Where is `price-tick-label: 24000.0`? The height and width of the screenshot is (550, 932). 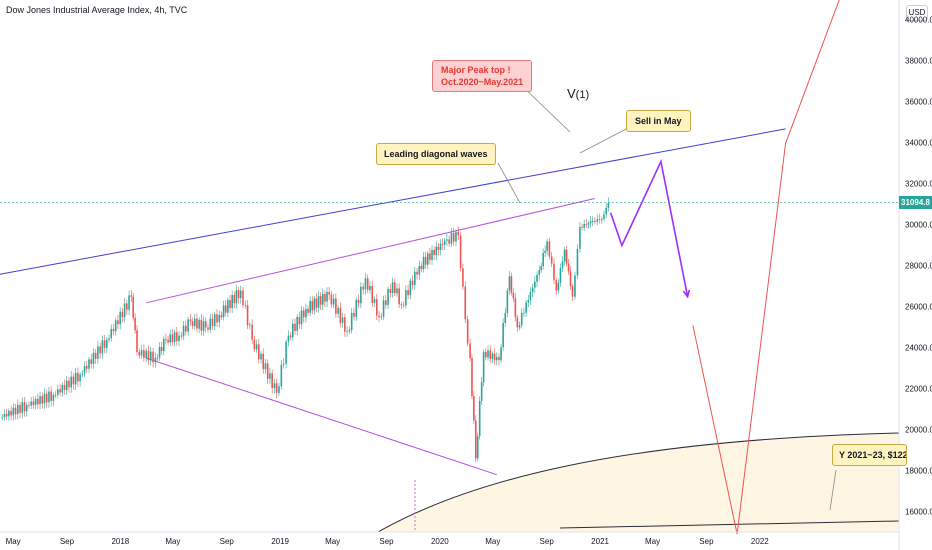 price-tick-label: 24000.0 is located at coordinates (918, 348).